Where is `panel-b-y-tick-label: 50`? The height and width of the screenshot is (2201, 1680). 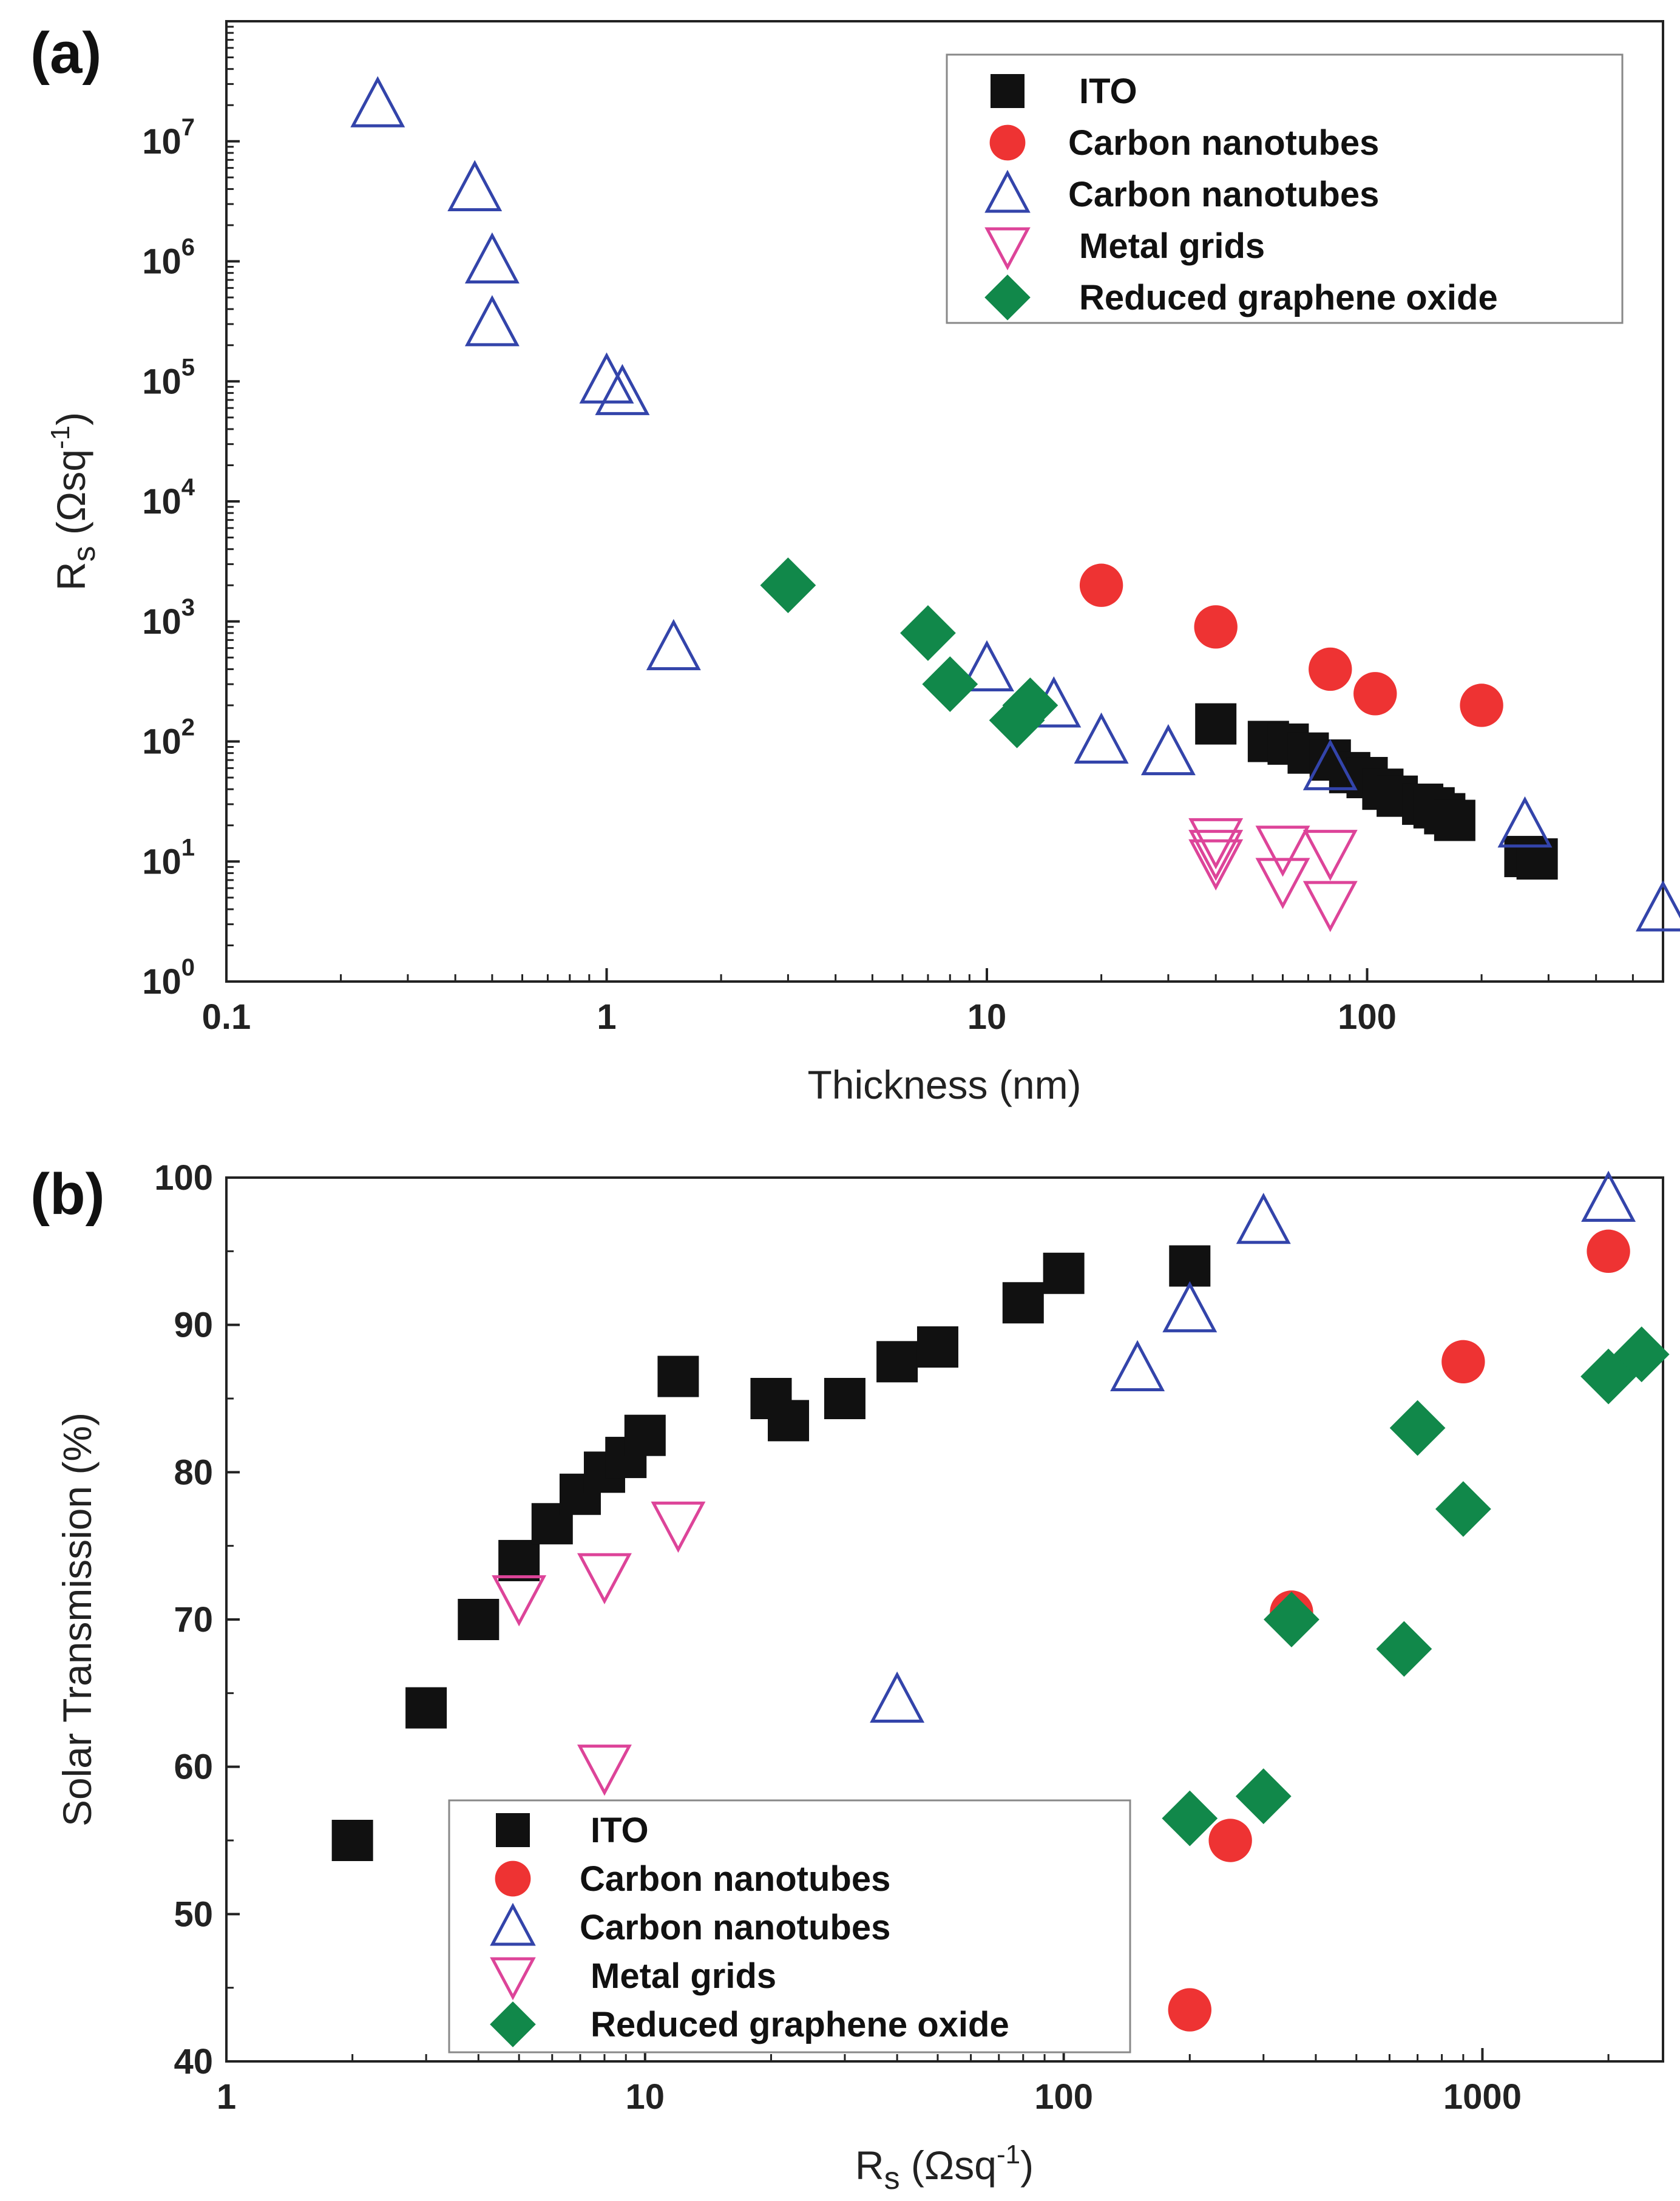
panel-b-y-tick-label: 50 is located at coordinates (193, 1914).